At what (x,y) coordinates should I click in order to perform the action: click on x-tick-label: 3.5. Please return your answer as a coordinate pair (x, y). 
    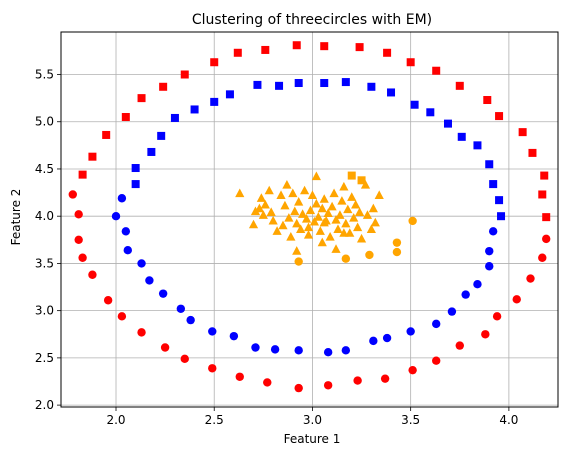
    Looking at the image, I should click on (410, 420).